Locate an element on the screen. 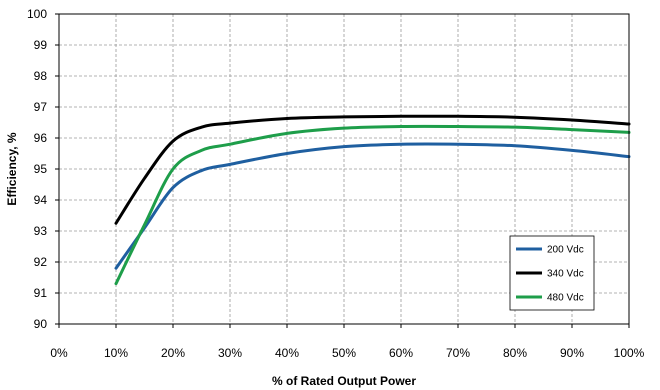 The width and height of the screenshot is (660, 390). y-axis-ticks: 90 91 92 93 94 95 96 97 98 99 100 is located at coordinates (43, 169).